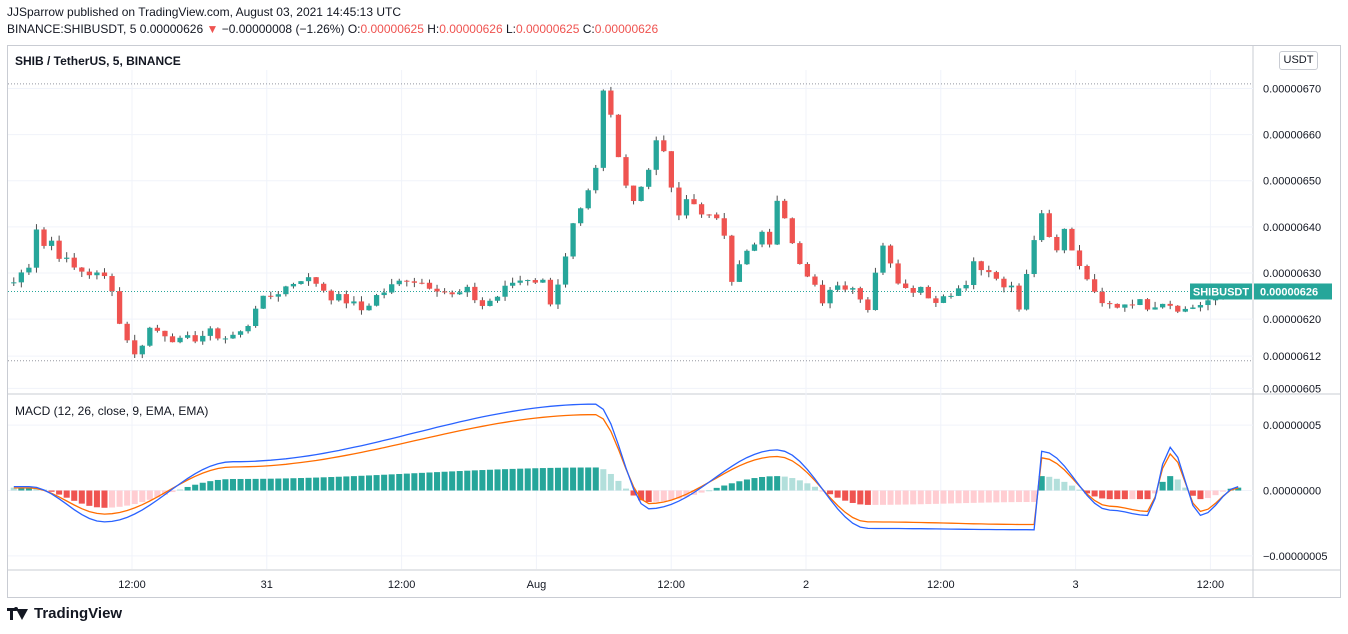 The image size is (1348, 634). Describe the element at coordinates (72, 29) in the screenshot. I see `symbol-name: BINANCE:SHIBUSDT, 5` at that location.